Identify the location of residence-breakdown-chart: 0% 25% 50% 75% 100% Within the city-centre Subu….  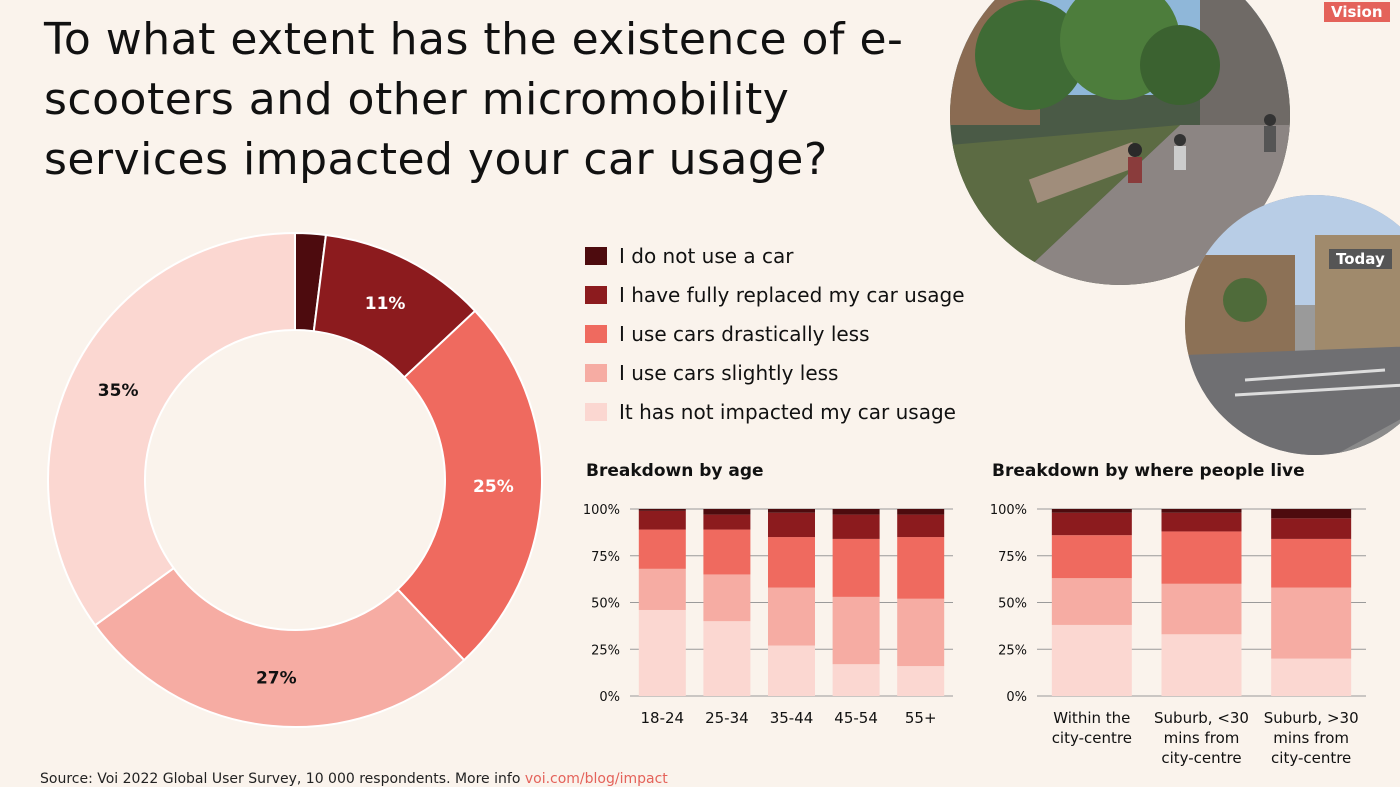
(1178, 635).